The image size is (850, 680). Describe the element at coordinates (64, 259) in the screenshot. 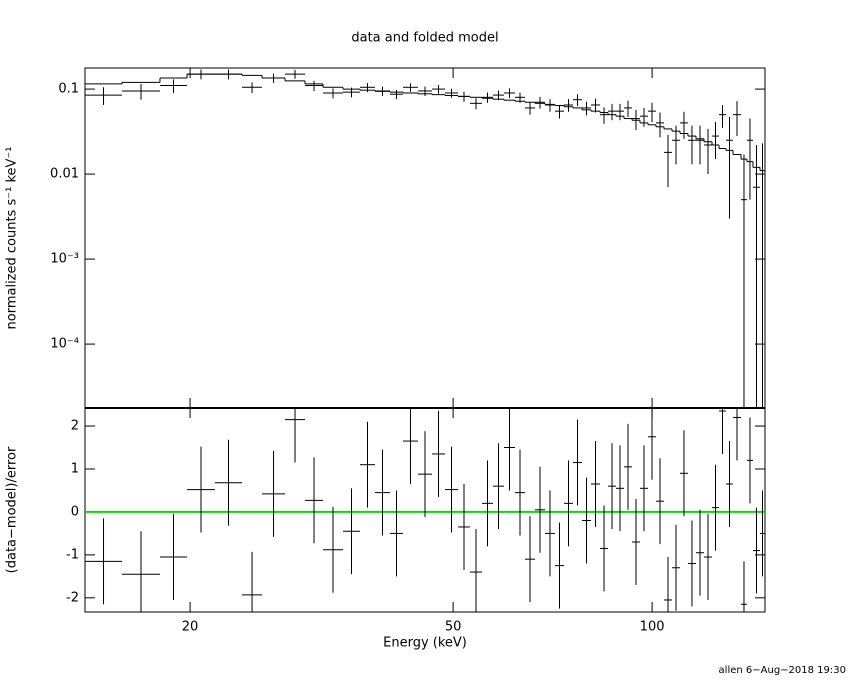

I see `y-tick-label: 10⁻³` at that location.